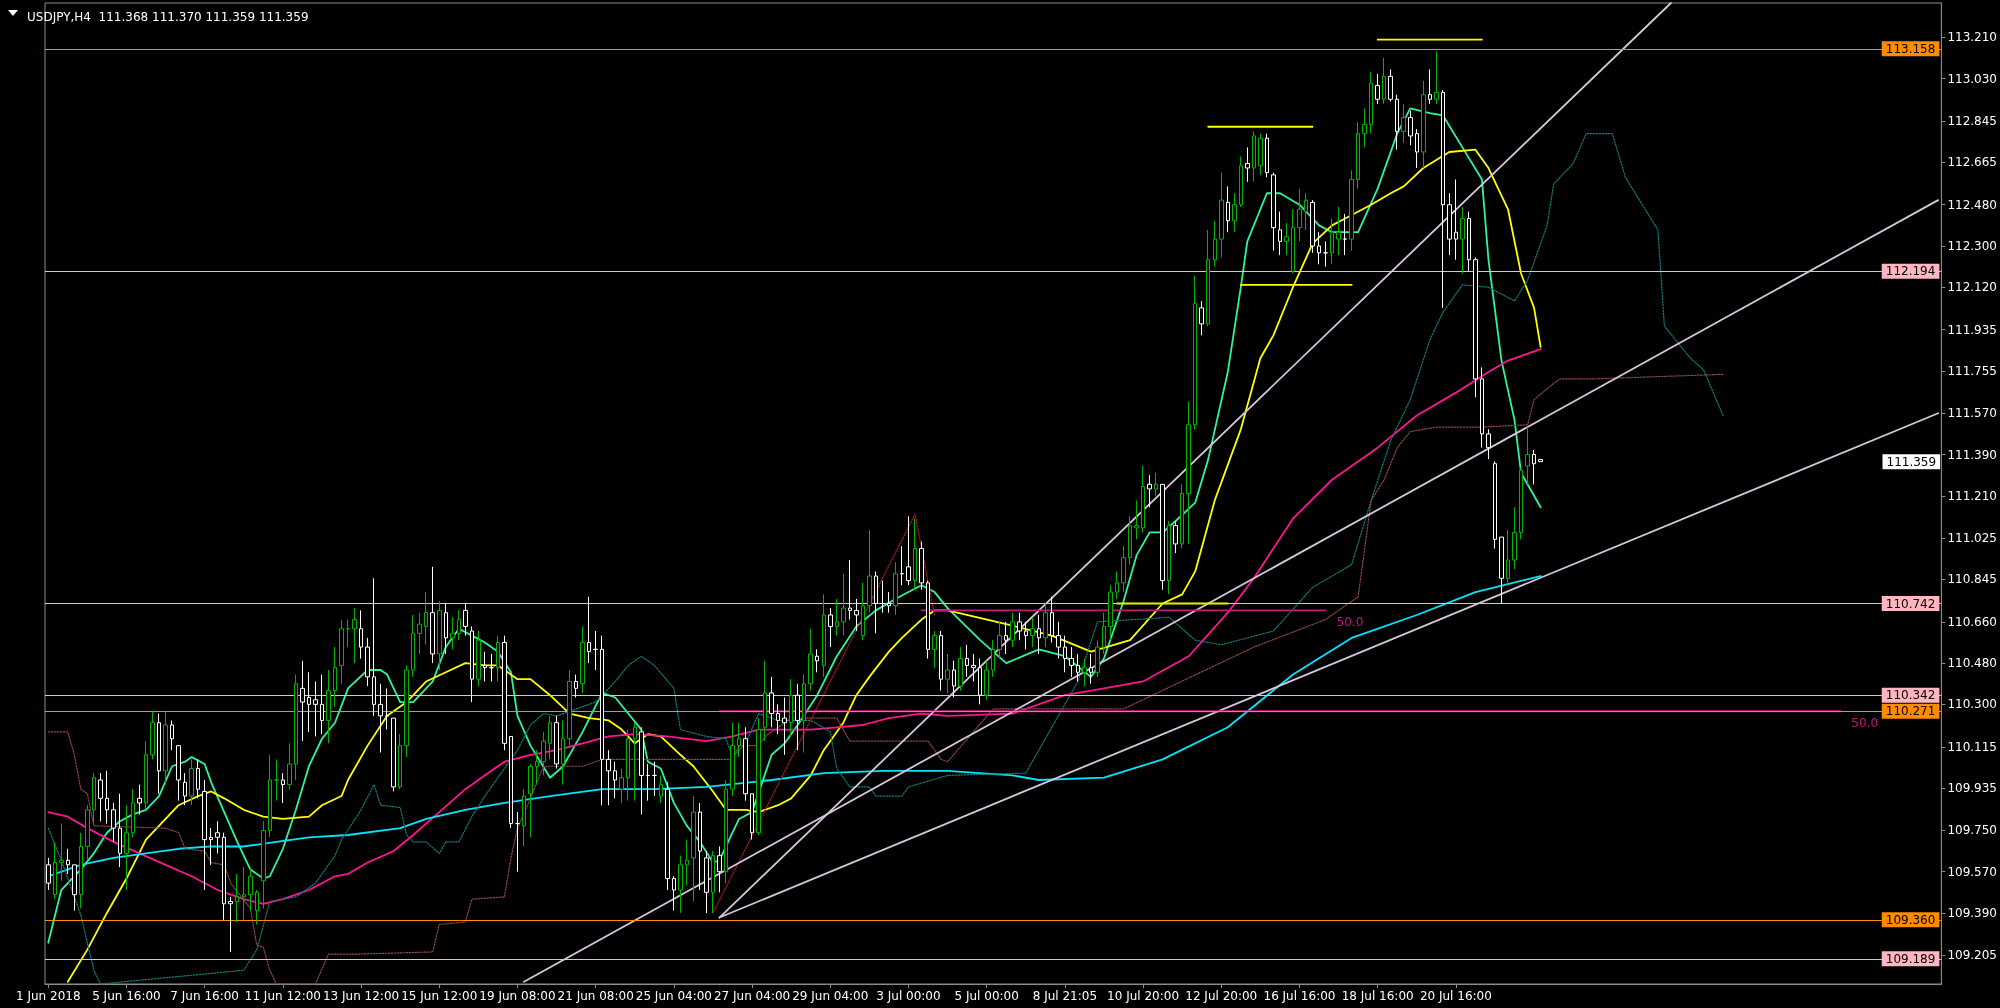 The height and width of the screenshot is (1008, 2000). Describe the element at coordinates (1972, 538) in the screenshot. I see `y-tick-label: 111.025` at that location.